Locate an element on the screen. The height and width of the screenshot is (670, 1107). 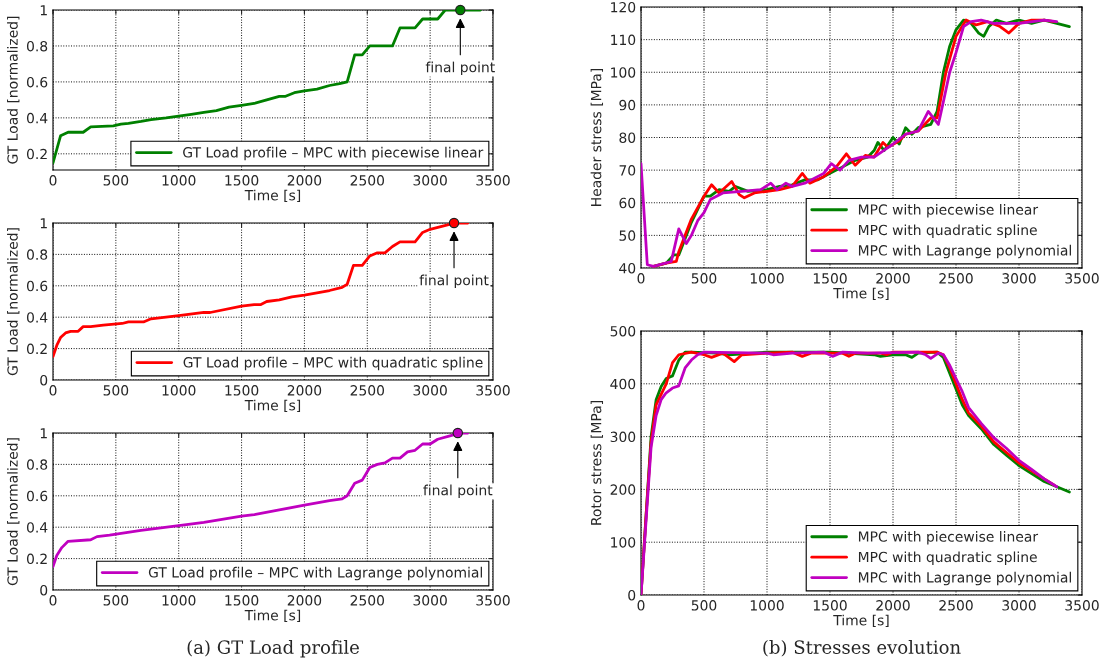
y-tick-label: 120 is located at coordinates (623, 7).